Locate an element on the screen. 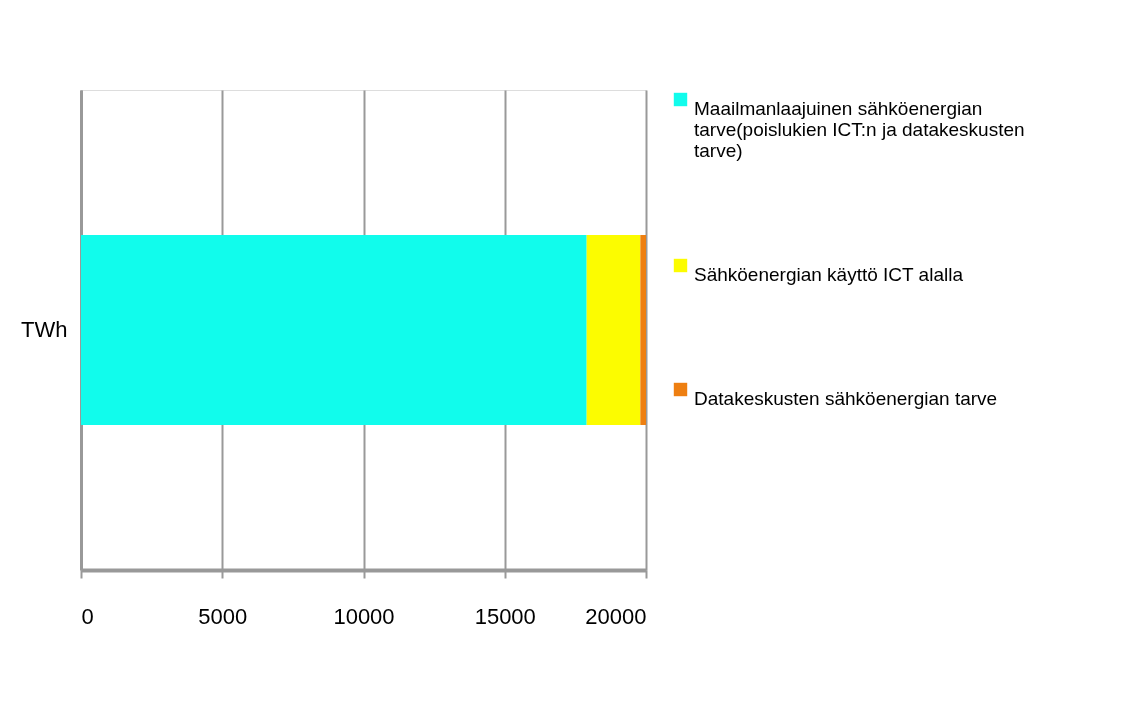 Image resolution: width=1127 pixels, height=722 pixels. legend-label: Datakeskusten sähköenergian tarve is located at coordinates (846, 398).